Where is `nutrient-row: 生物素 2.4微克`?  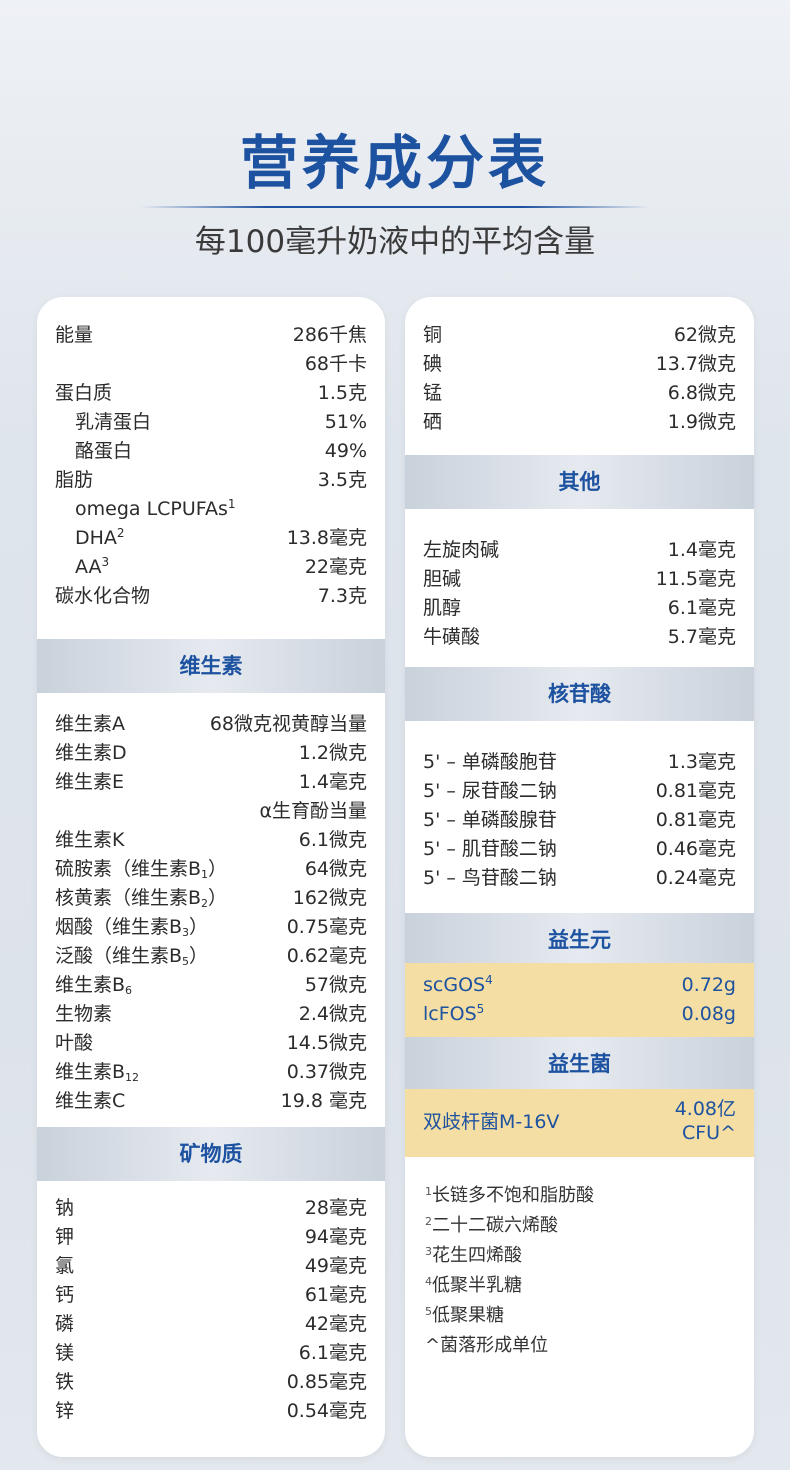
nutrient-row: 生物素 2.4微克 is located at coordinates (211, 1014).